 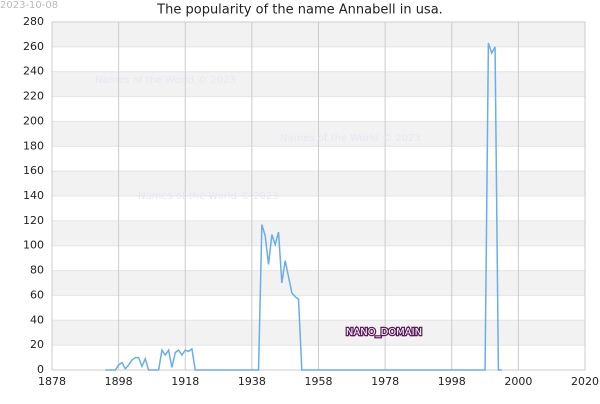 What do you see at coordinates (33, 145) in the screenshot?
I see `y-tick-label: 180` at bounding box center [33, 145].